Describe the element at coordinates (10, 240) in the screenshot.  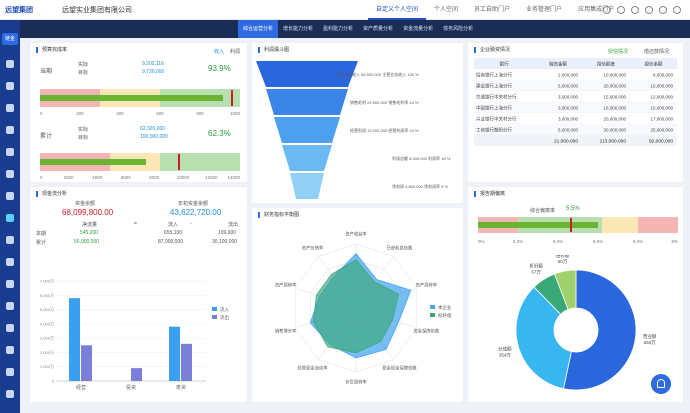
I see `user-icon` at that location.